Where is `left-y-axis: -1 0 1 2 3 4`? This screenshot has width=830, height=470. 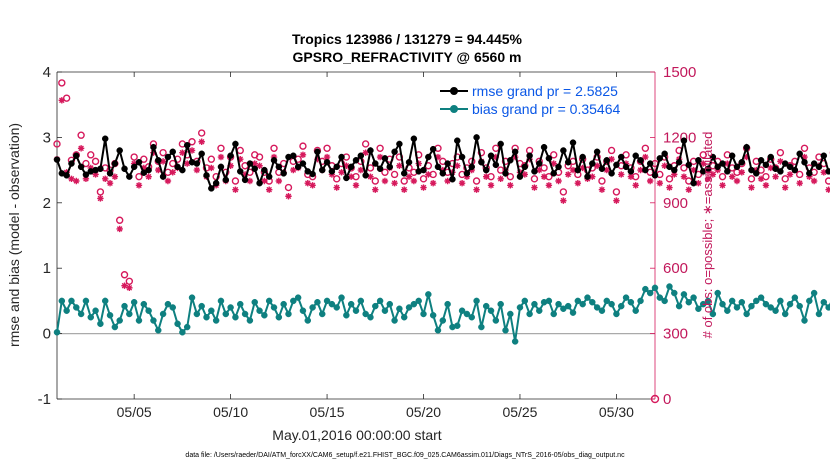 left-y-axis: -1 0 1 2 3 4 is located at coordinates (50, 236).